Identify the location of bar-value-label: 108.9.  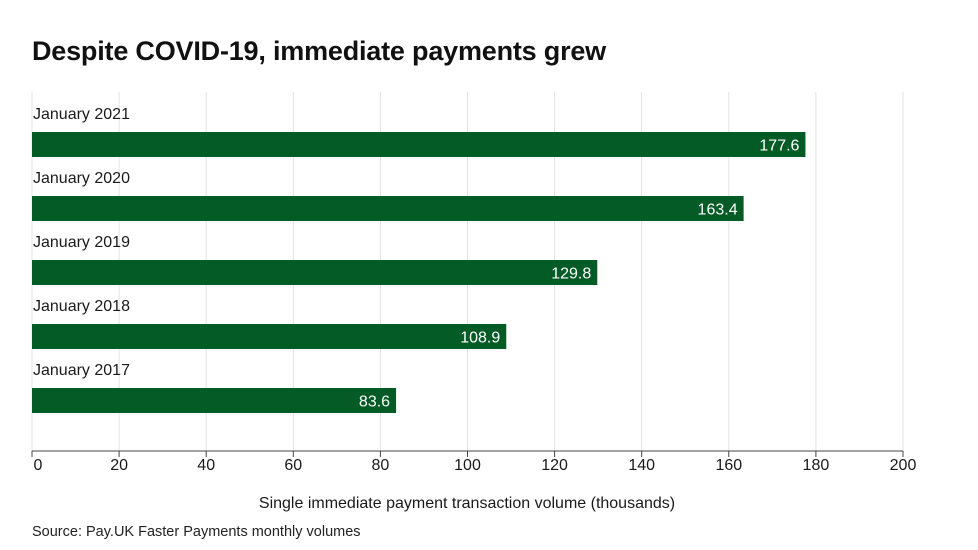
(480, 338).